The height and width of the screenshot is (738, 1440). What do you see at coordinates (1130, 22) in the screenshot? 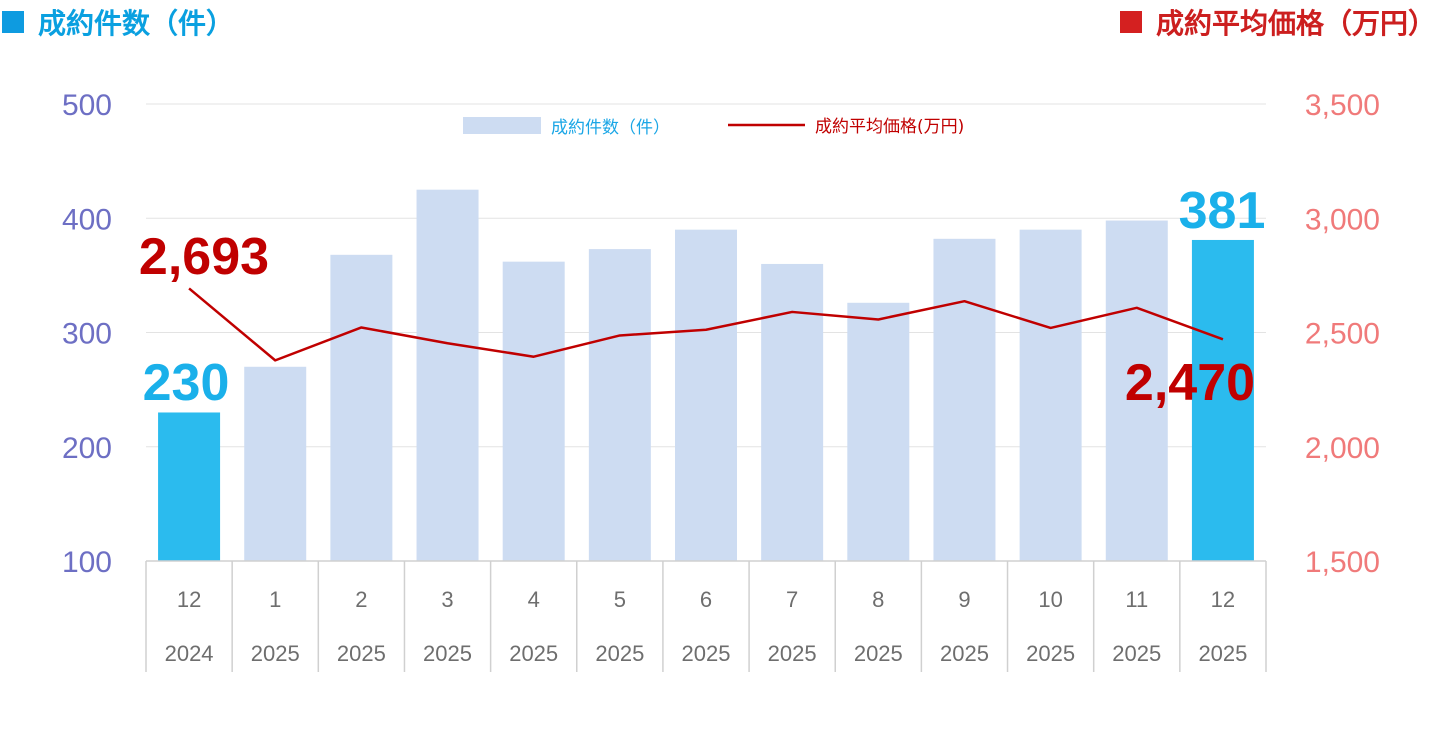
I see `red-square-icon` at bounding box center [1130, 22].